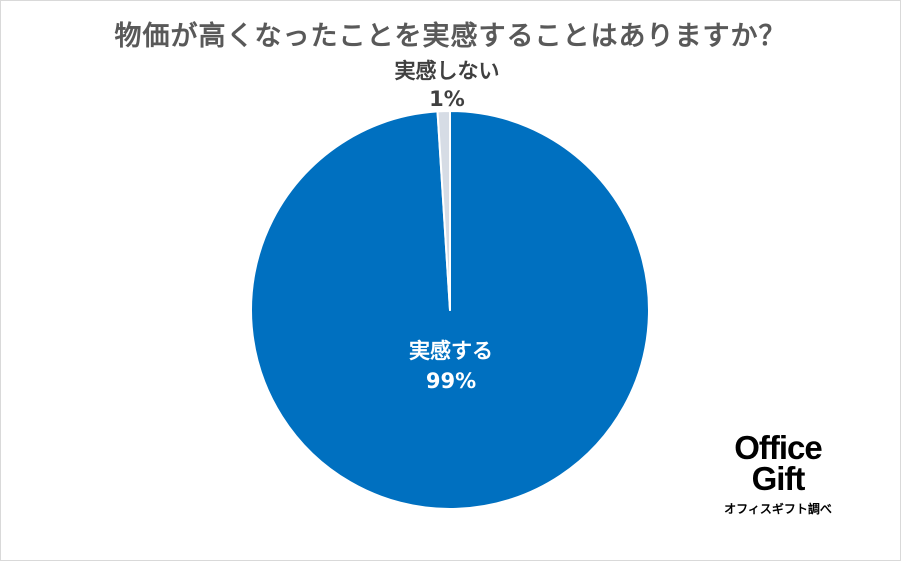 Image resolution: width=901 pixels, height=561 pixels. Describe the element at coordinates (443, 210) in the screenshot. I see `pie-slice-jikan-shinai` at that location.